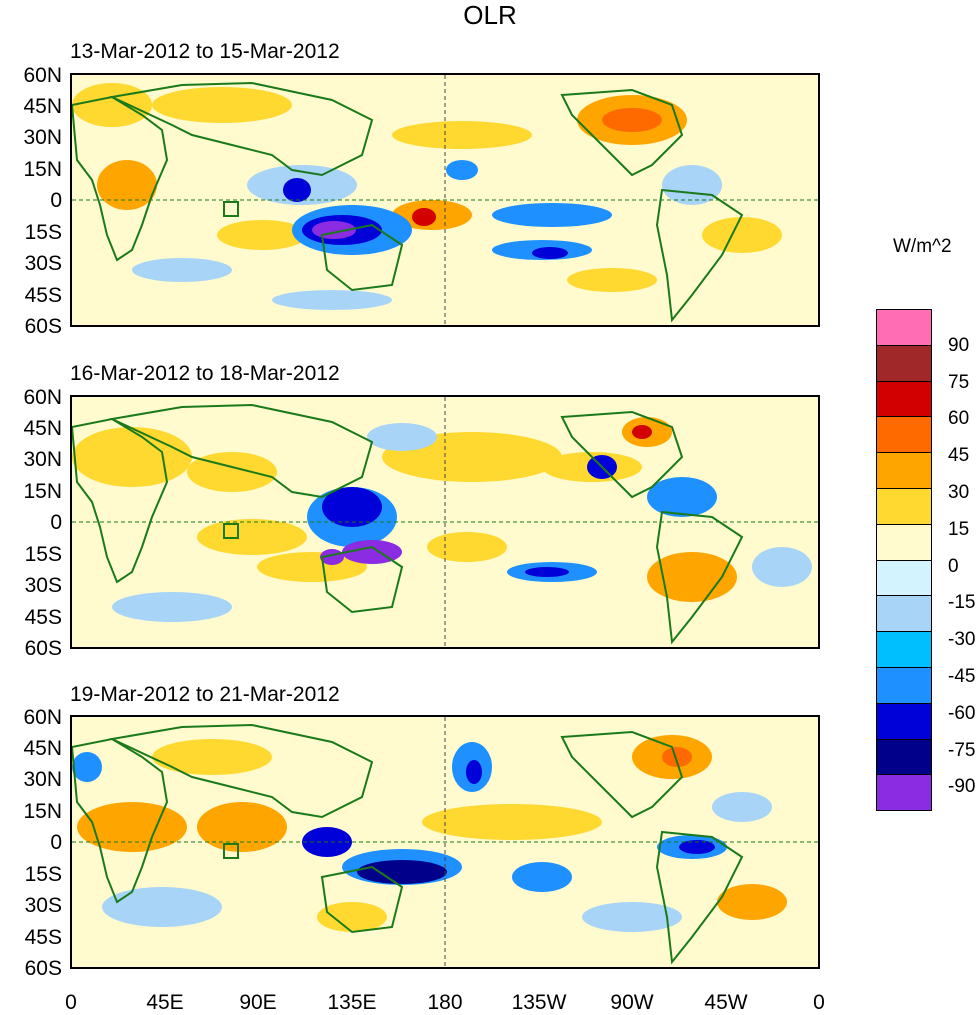 Image resolution: width=980 pixels, height=1015 pixels. I want to click on colorbar-units: W/m^2, so click(922, 246).